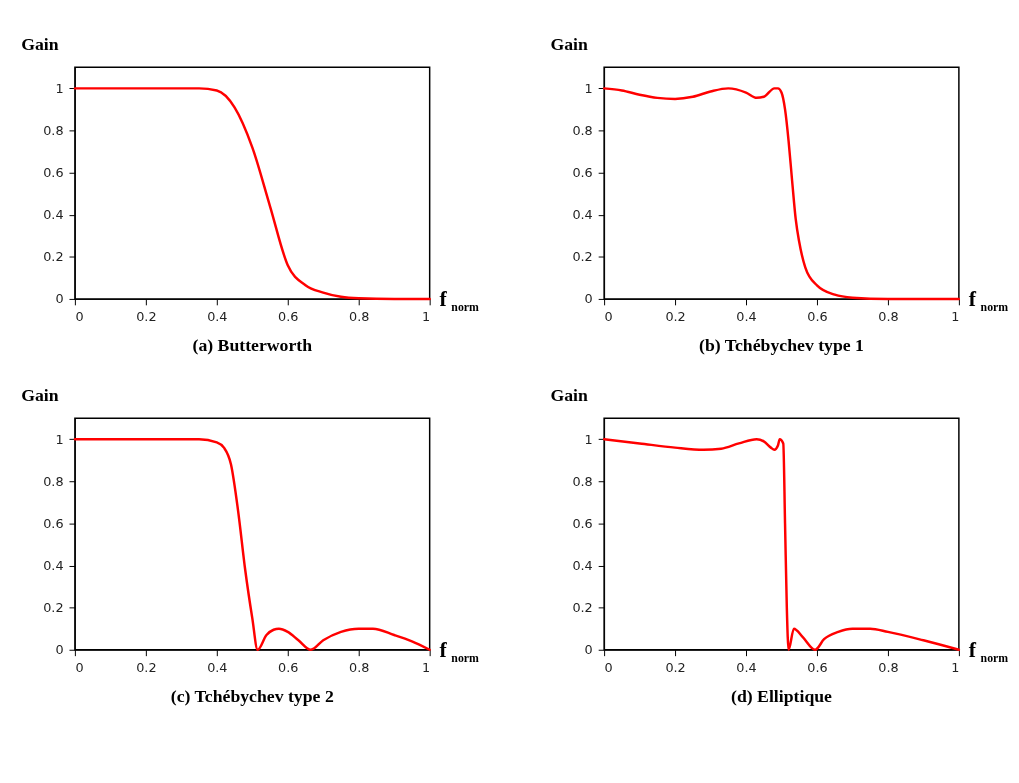 The height and width of the screenshot is (783, 1019). What do you see at coordinates (781, 345) in the screenshot?
I see `text: (b) Tchébychev type 1` at bounding box center [781, 345].